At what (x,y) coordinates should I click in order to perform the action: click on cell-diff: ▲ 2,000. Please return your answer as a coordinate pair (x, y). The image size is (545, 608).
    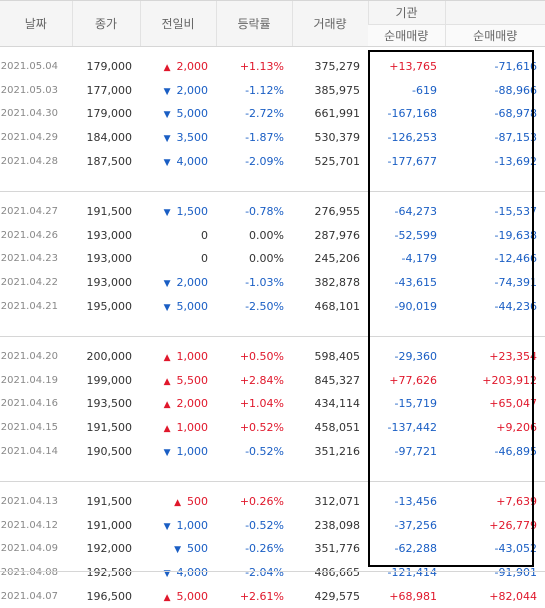
    Looking at the image, I should click on (178, 67).